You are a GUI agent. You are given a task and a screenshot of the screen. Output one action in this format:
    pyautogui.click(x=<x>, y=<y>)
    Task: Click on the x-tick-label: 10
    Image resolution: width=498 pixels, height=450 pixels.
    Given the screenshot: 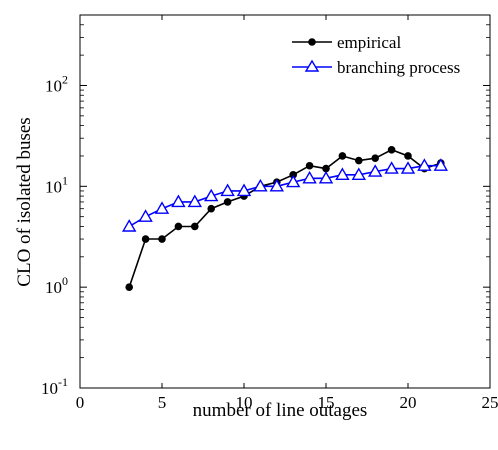 What is the action you would take?
    pyautogui.click(x=244, y=402)
    